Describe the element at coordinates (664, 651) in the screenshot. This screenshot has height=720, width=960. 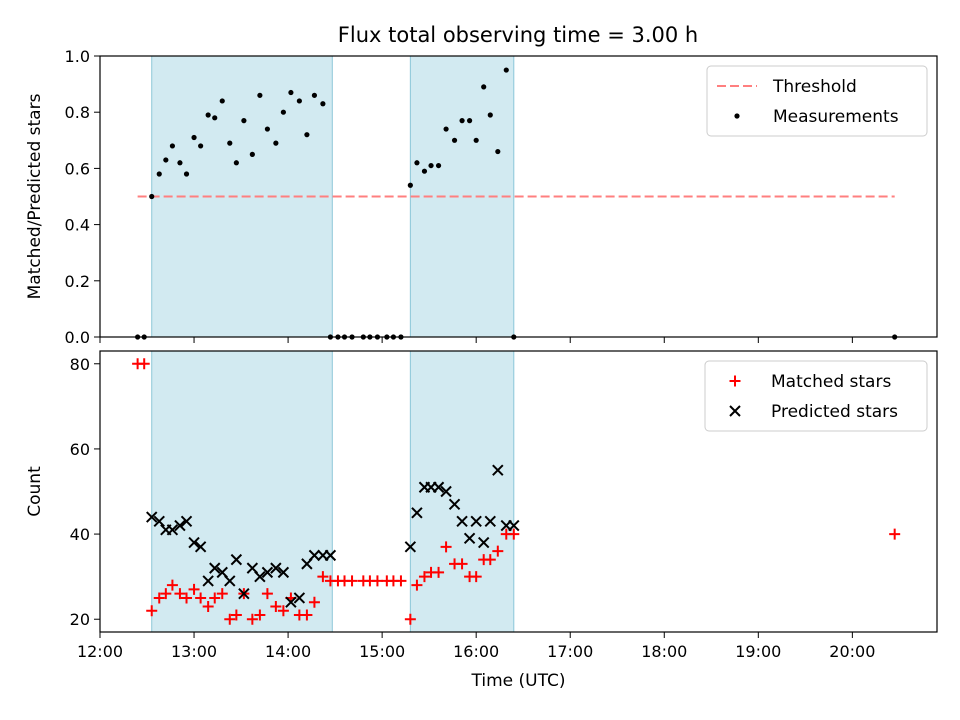
I see `x-tick-label: 18:00` at that location.